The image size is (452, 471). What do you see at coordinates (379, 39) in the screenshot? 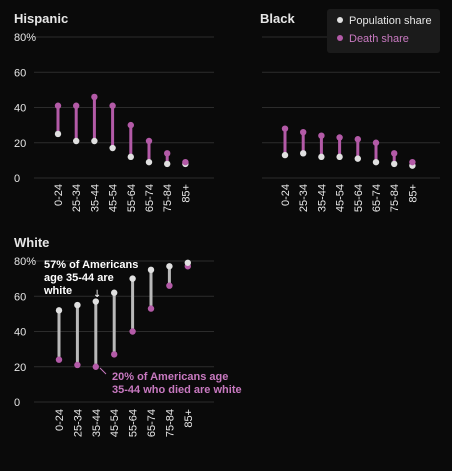
I see `legend-death-label: Death share` at bounding box center [379, 39].